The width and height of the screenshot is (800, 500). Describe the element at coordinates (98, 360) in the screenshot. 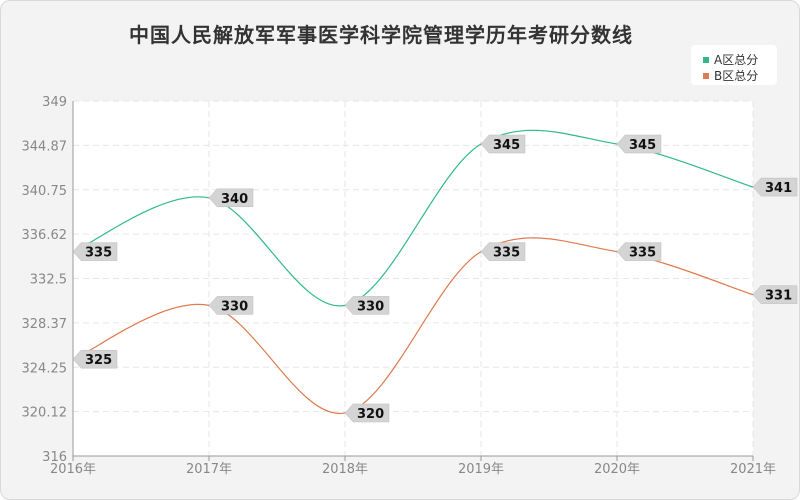

I see `data-label: 325` at that location.